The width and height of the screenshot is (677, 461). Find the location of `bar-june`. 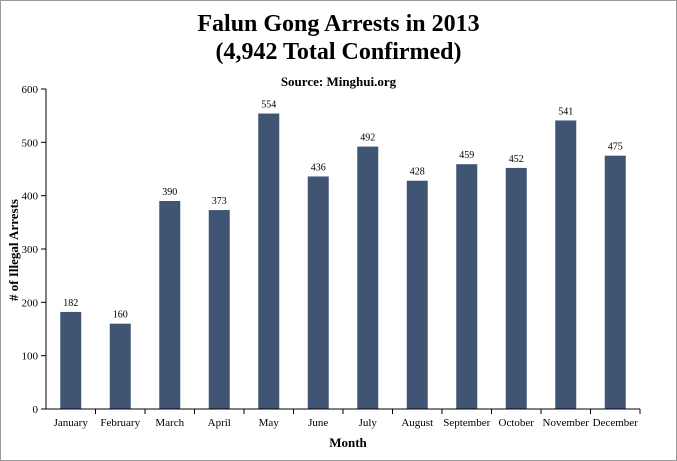

bar-june is located at coordinates (318, 292).